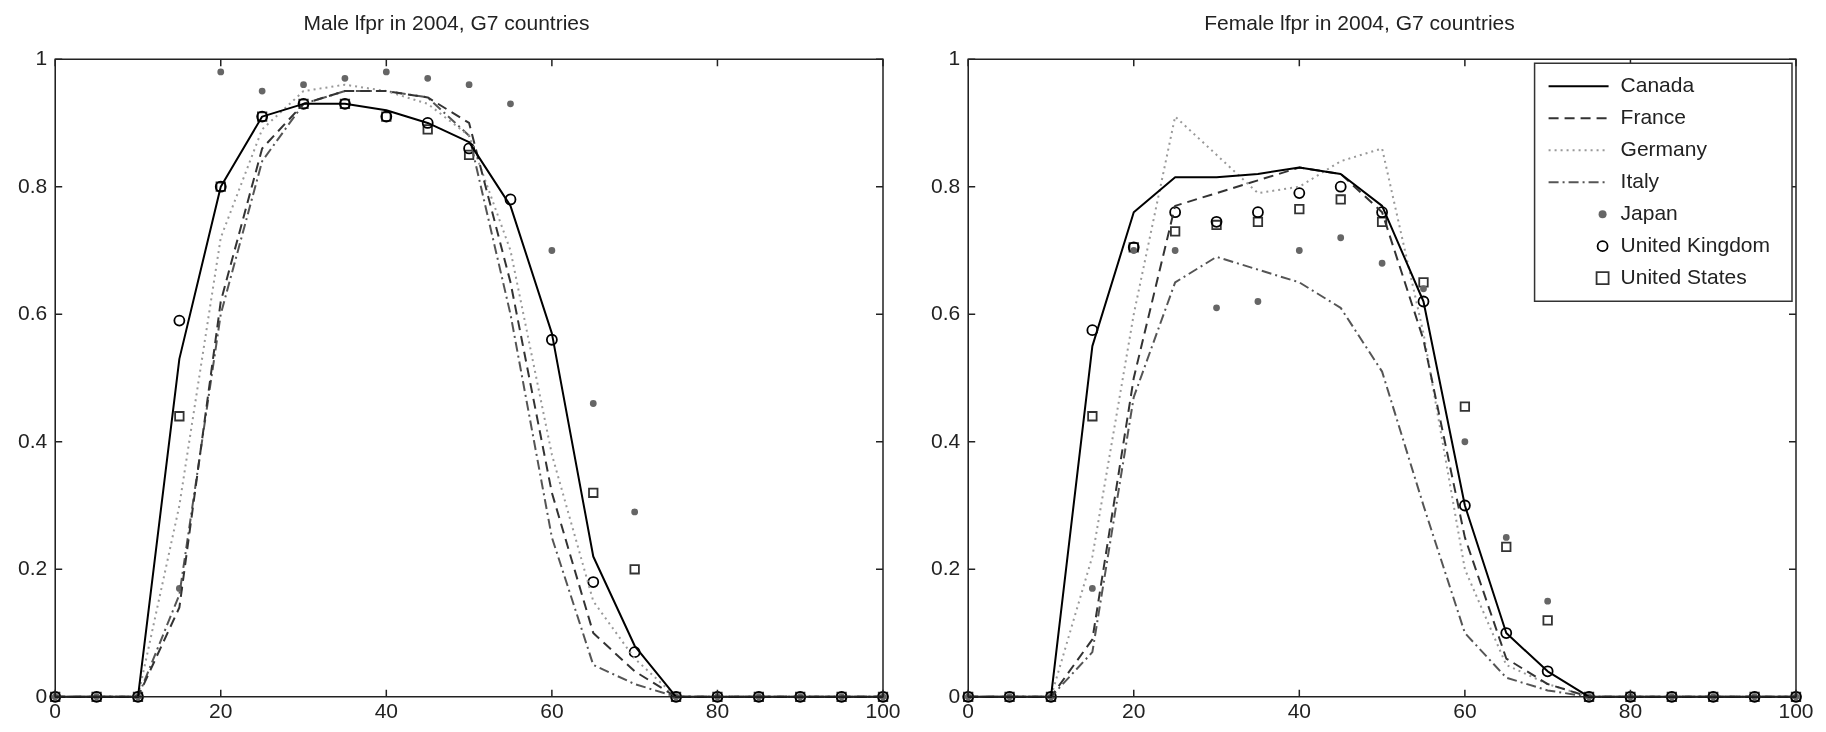 The height and width of the screenshot is (732, 1826). I want to click on legend-label: Germany, so click(1664, 148).